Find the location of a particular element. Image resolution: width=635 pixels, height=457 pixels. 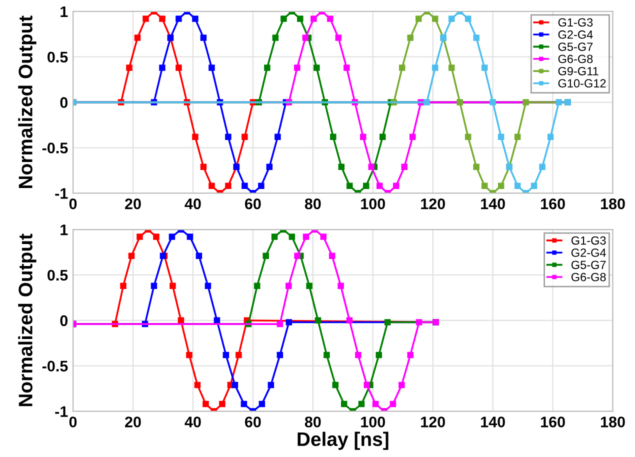

legend-label: G5-G7 is located at coordinates (575, 46).